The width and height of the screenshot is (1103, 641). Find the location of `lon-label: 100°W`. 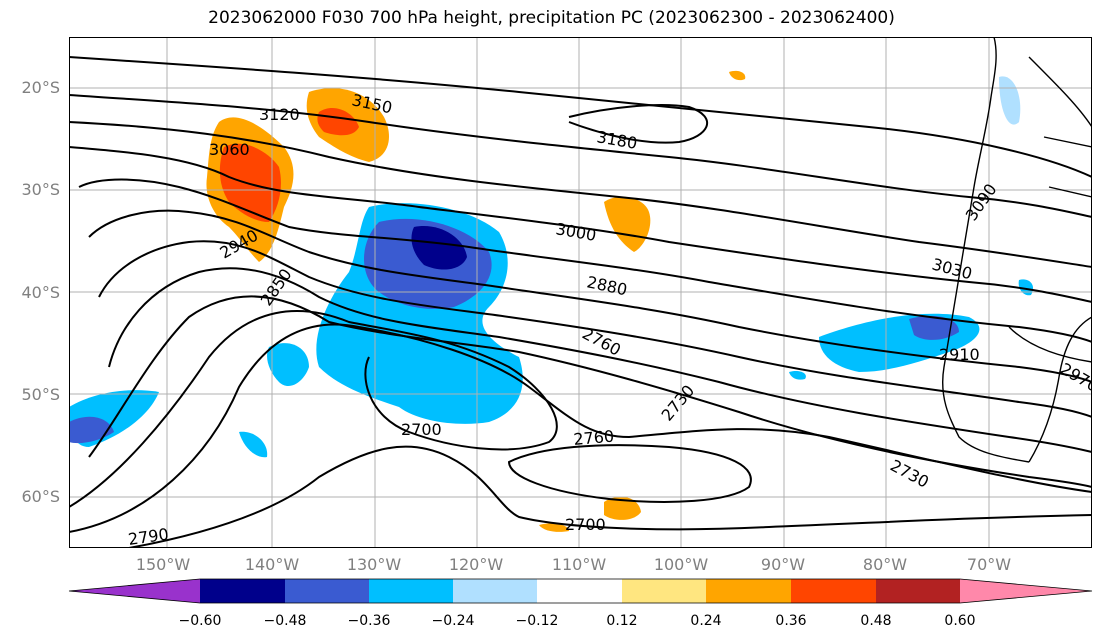

lon-label: 100°W is located at coordinates (681, 564).